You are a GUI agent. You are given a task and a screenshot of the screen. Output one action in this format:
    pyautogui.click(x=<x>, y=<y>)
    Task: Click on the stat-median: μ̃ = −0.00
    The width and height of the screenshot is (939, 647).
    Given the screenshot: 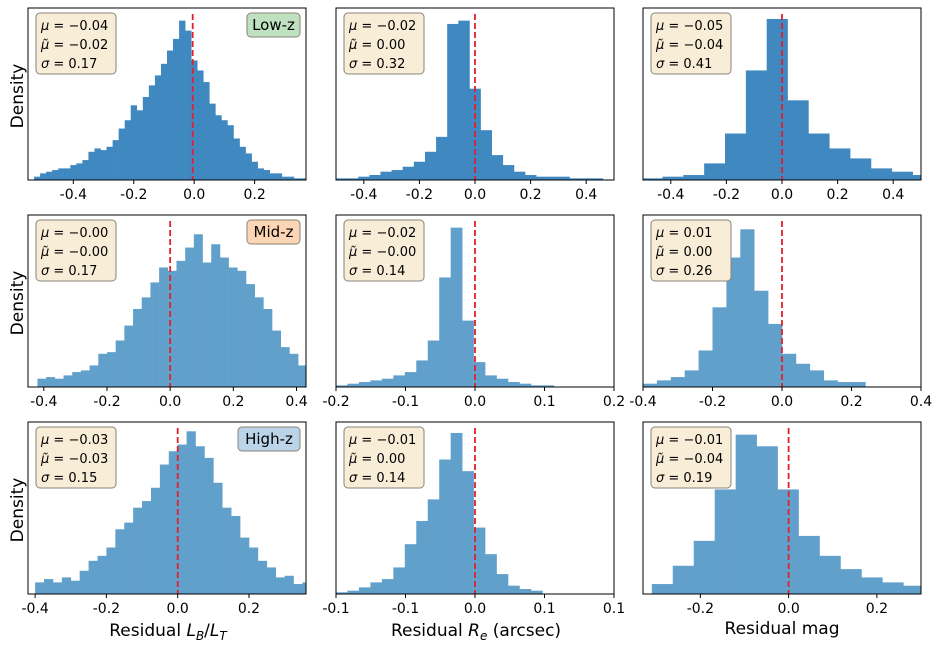 What is the action you would take?
    pyautogui.click(x=74, y=252)
    